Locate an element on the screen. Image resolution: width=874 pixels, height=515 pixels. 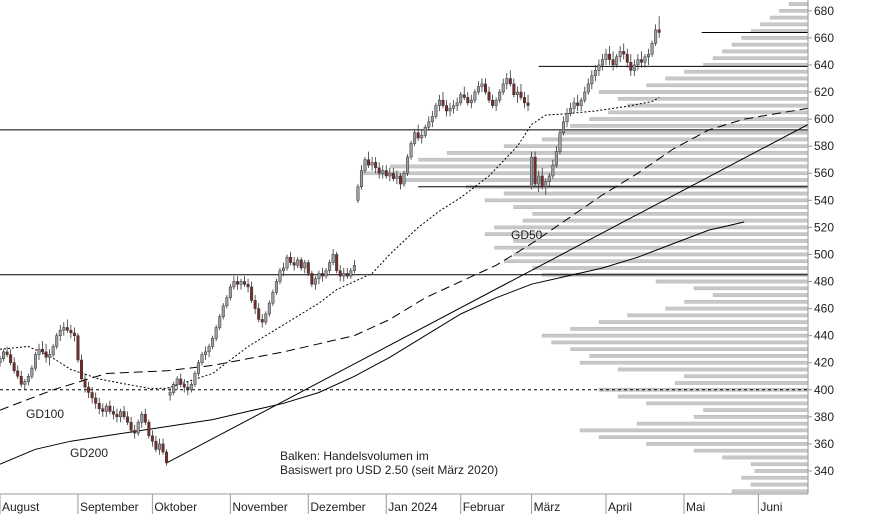
y-tick-label: 620 is located at coordinates (824, 92).